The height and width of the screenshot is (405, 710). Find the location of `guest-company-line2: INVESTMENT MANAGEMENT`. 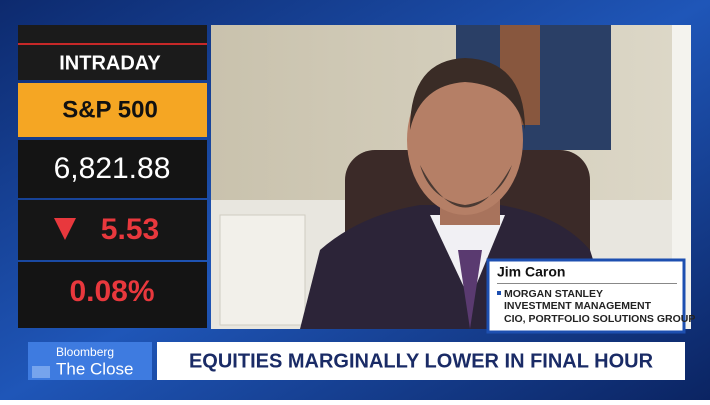

guest-company-line2: INVESTMENT MANAGEMENT is located at coordinates (578, 306).